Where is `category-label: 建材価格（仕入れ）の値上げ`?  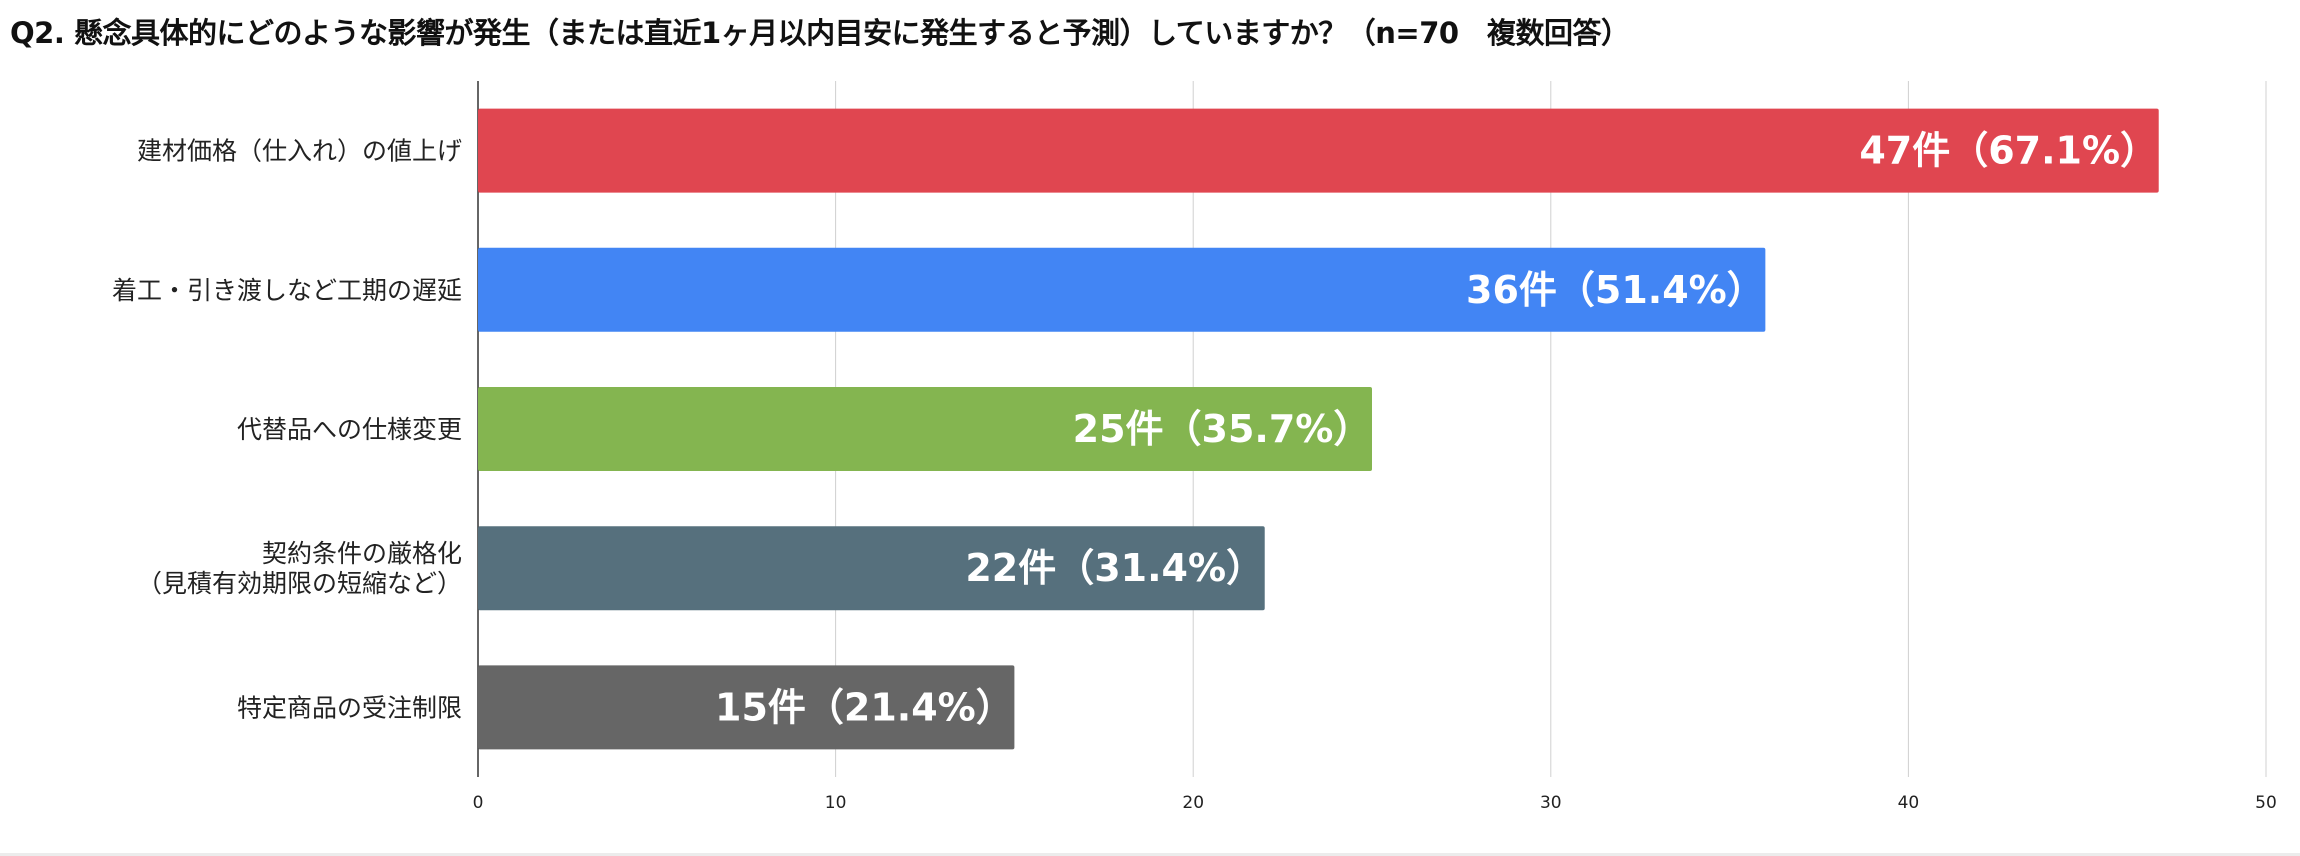
category-label: 建材価格（仕入れ）の値上げ is located at coordinates (299, 151).